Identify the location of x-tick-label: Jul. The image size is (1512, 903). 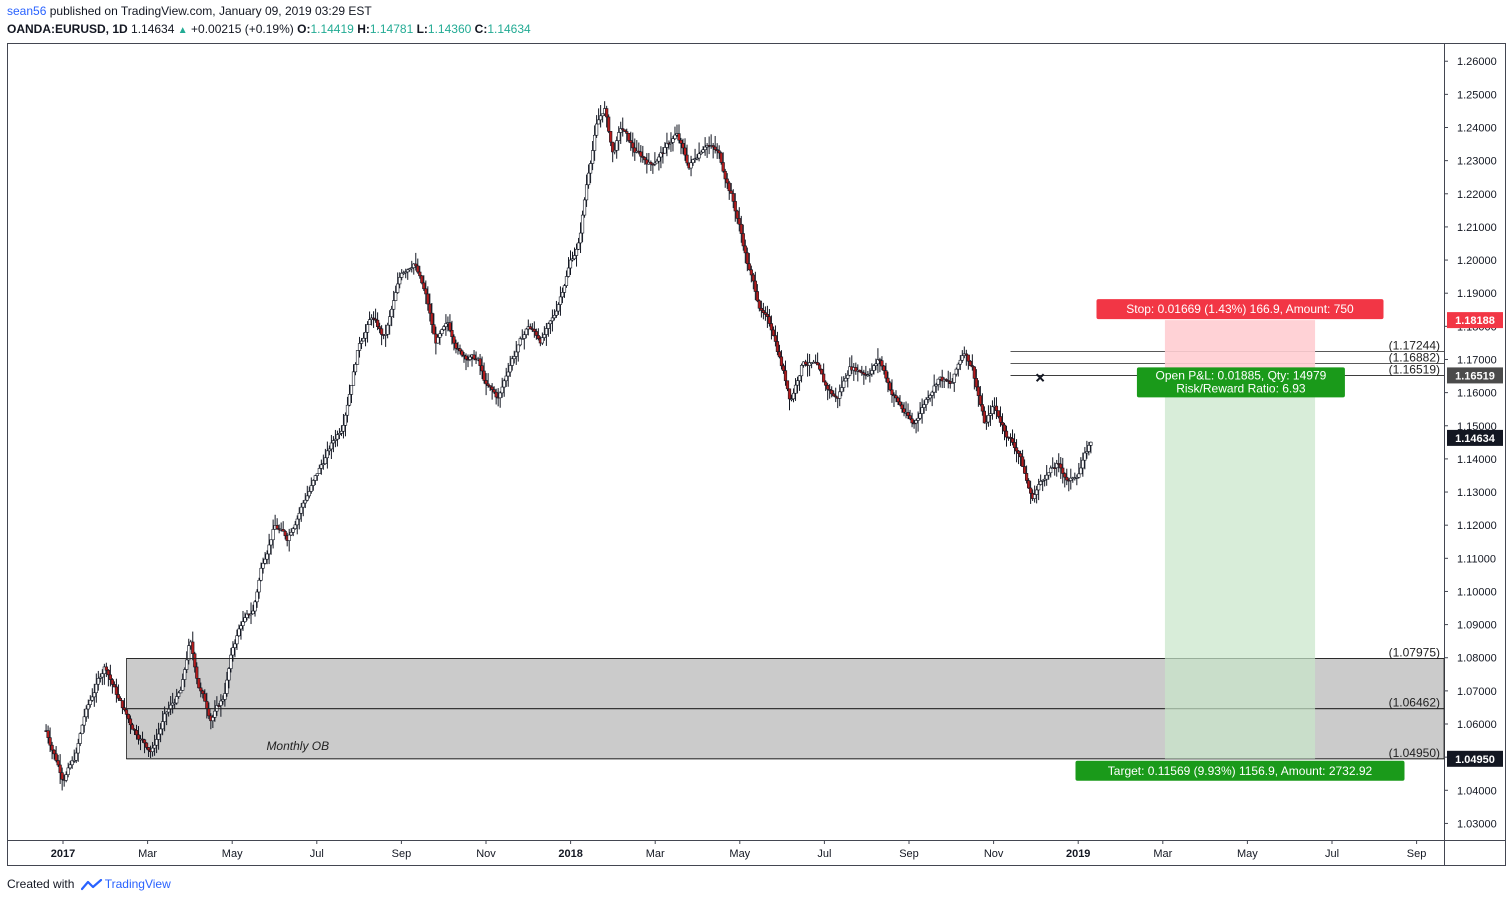
(1332, 854).